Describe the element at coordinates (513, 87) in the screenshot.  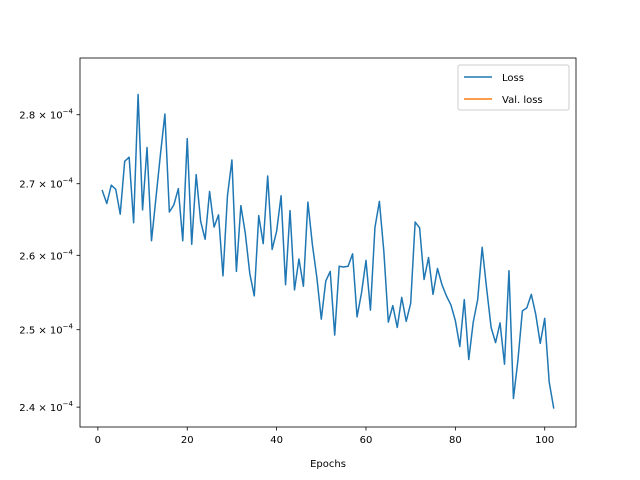
I see `legend: Loss Val. loss` at that location.